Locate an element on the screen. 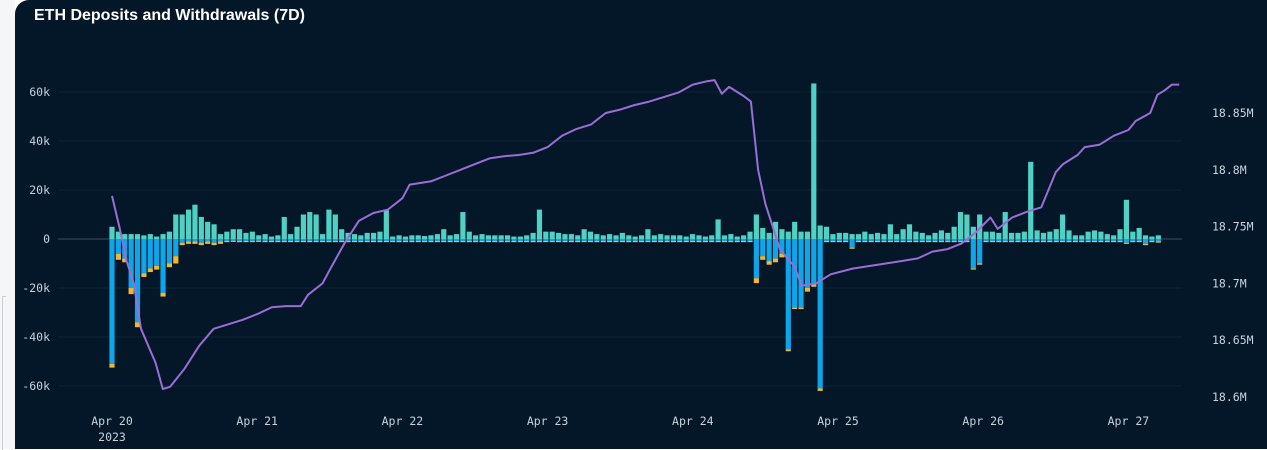  y-right-tick-label: 18.65M is located at coordinates (1233, 340).